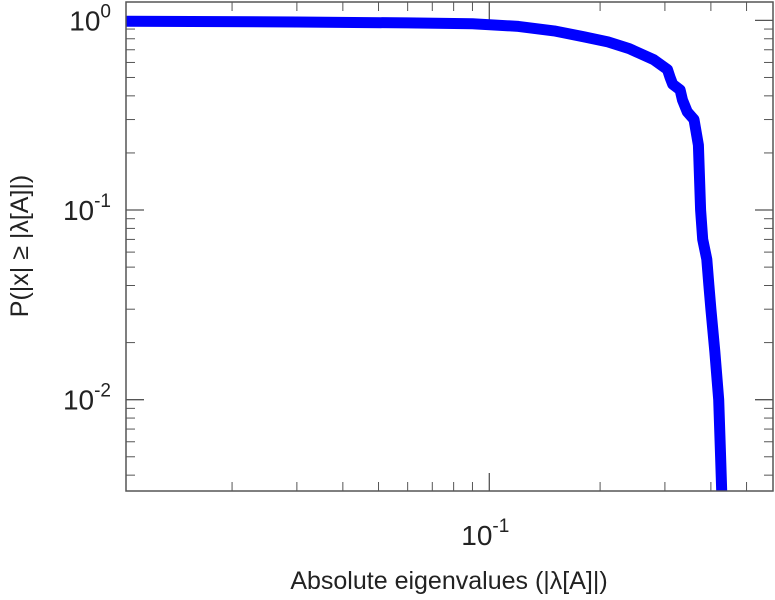  I want to click on x-tick-label: 10-1, so click(485, 533).